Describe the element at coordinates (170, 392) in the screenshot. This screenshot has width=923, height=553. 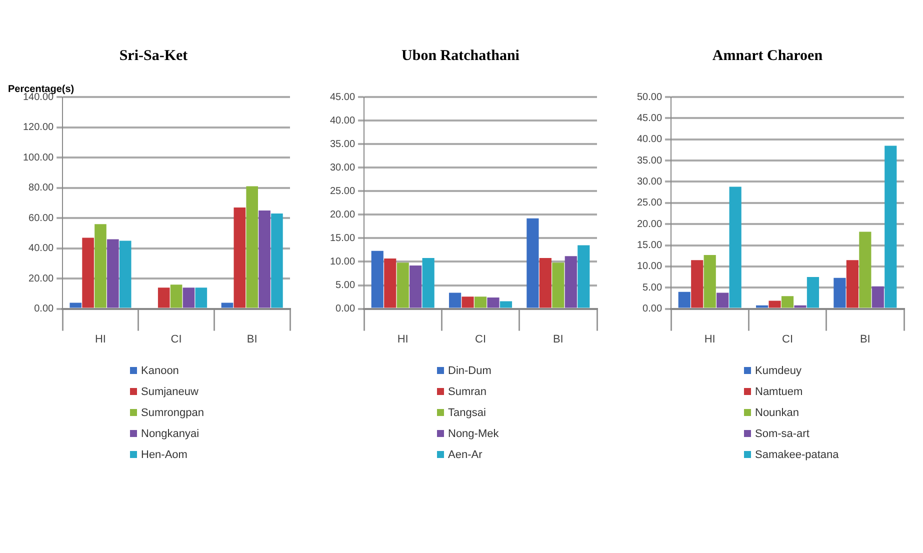
I see `legend-label: Sumjaneuw` at that location.